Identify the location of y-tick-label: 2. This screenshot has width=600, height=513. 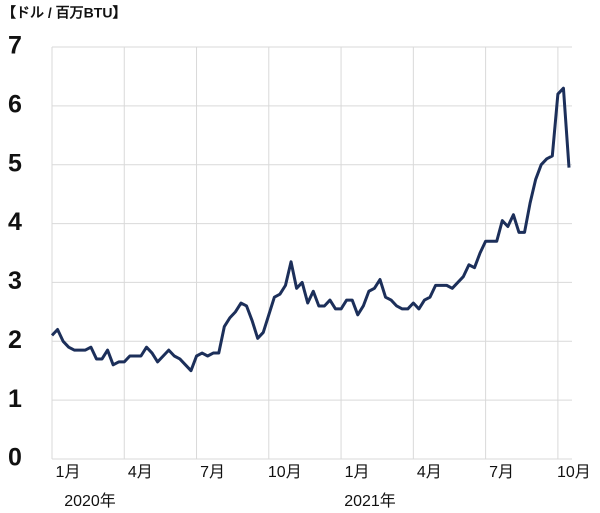
(15, 340).